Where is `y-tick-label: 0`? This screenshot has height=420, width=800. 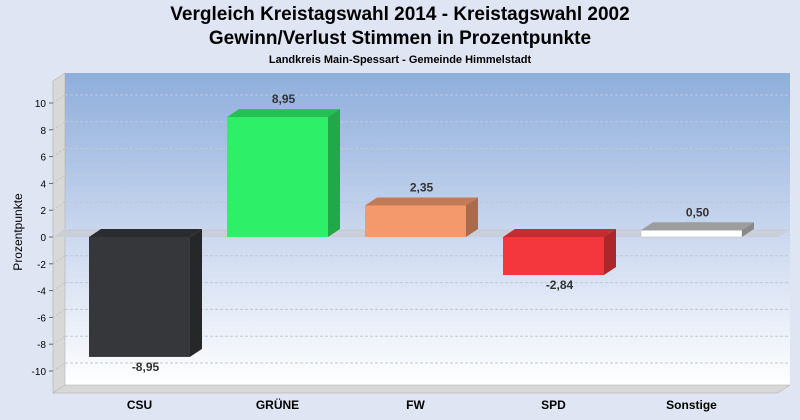 y-tick-label: 0 is located at coordinates (43, 238).